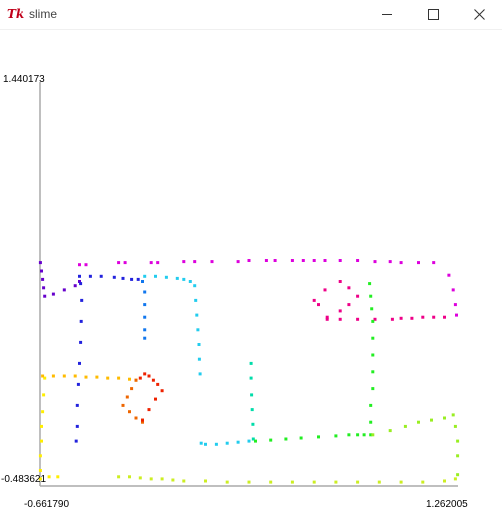  Describe the element at coordinates (387, 14) in the screenshot. I see `minimize-button` at that location.